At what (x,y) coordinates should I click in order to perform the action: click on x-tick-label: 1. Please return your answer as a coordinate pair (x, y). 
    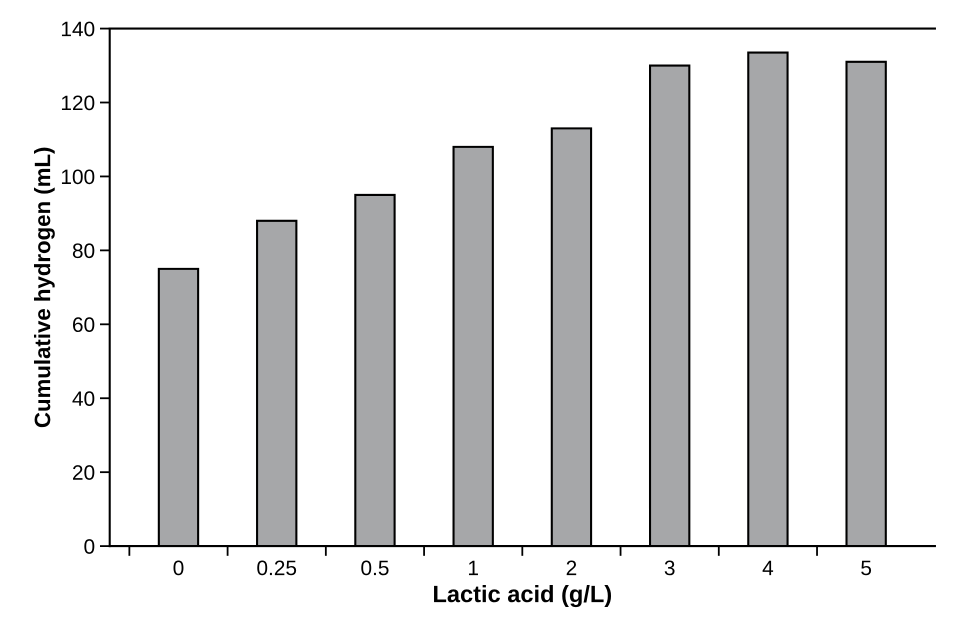
    Looking at the image, I should click on (473, 568).